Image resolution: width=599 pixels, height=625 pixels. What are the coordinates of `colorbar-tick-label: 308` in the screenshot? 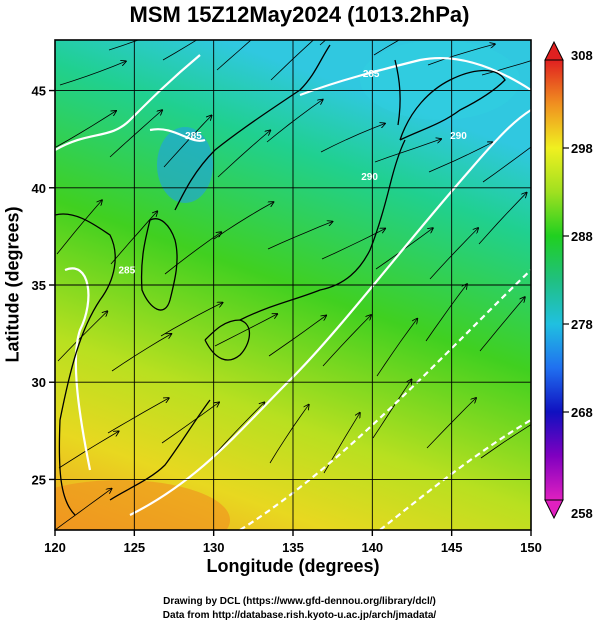 It's located at (582, 55).